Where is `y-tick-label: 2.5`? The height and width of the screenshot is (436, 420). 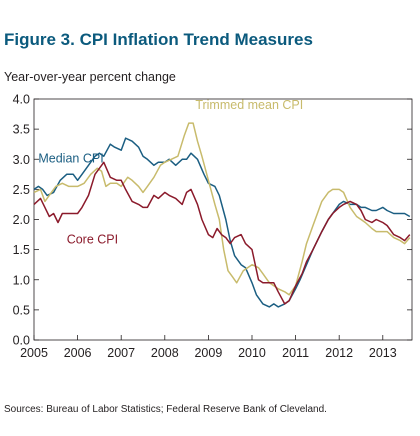
y-tick-label: 2.5 is located at coordinates (21, 190).